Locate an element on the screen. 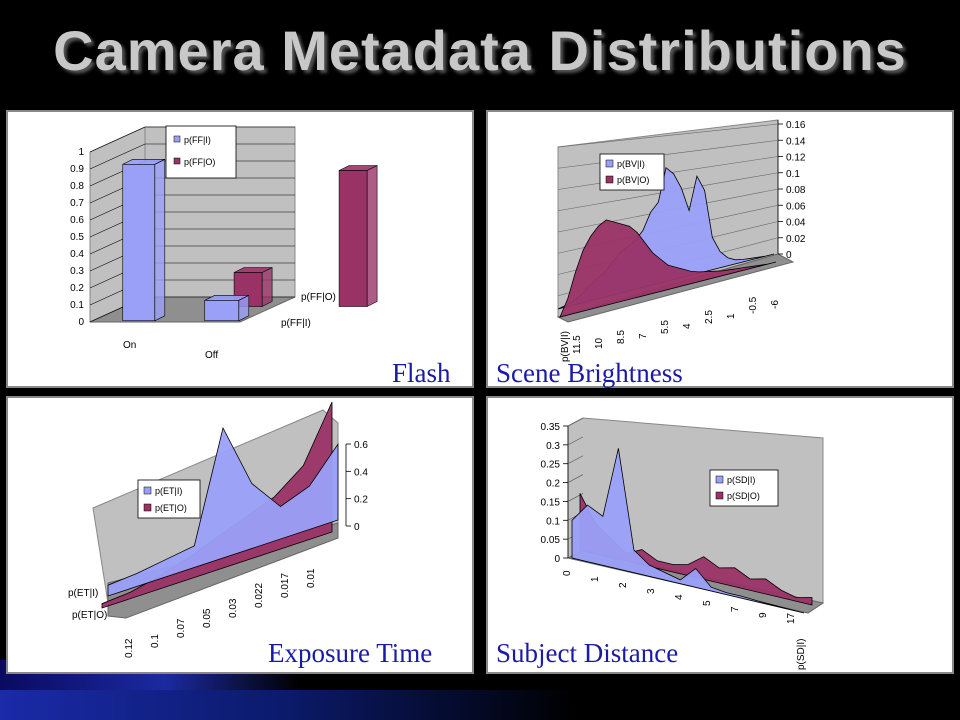 This screenshot has width=960, height=720. depth-label: p(ET|I) is located at coordinates (83, 593).